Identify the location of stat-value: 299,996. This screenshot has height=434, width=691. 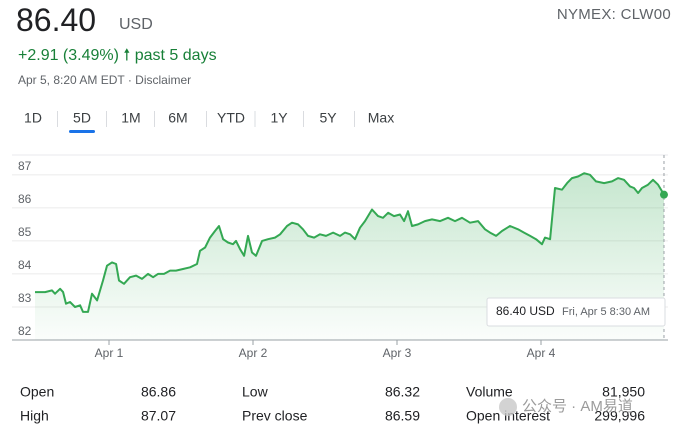
(619, 416).